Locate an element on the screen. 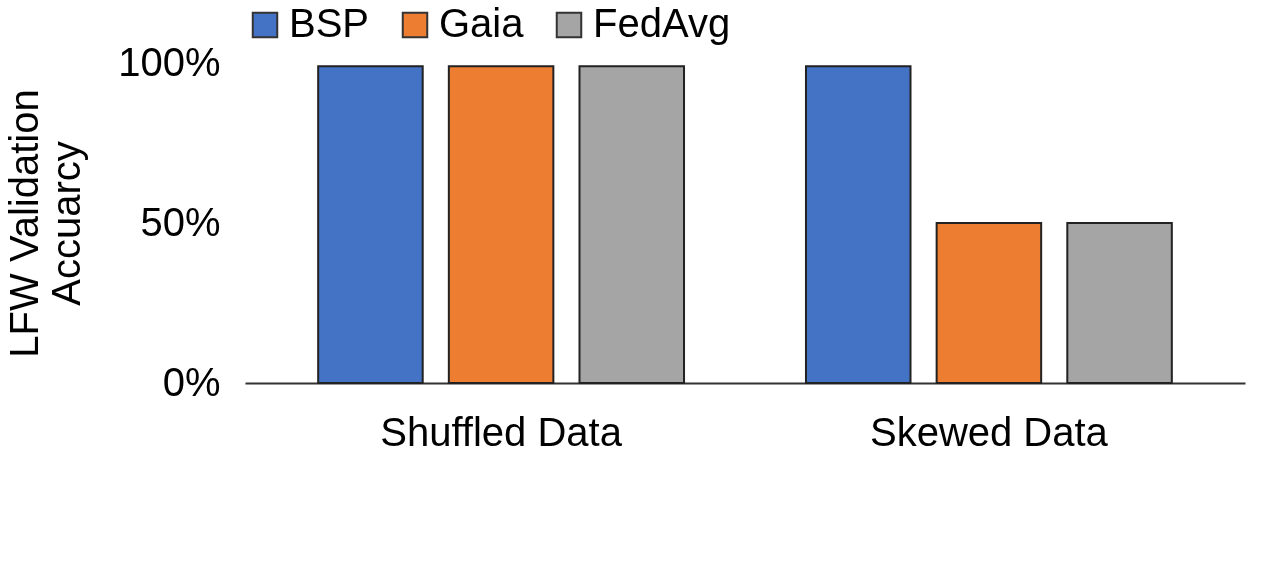 This screenshot has height=563, width=1265. y-tick-label: 100% is located at coordinates (169, 61).